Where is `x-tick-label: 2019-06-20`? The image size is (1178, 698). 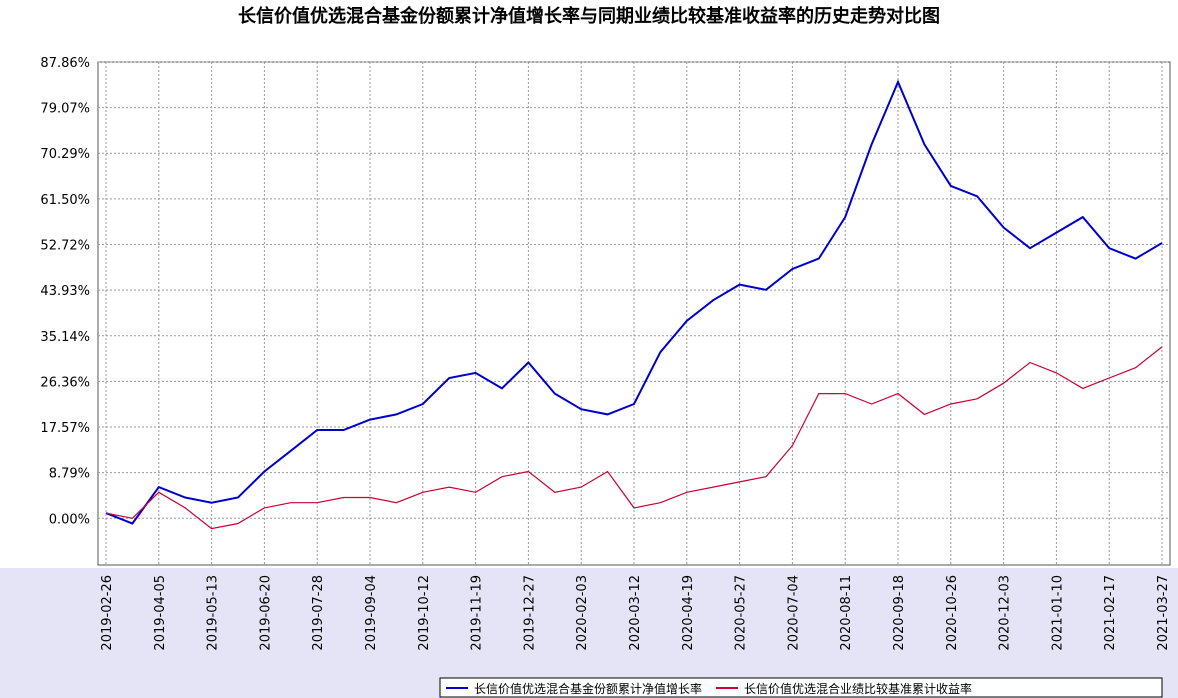
x-tick-label: 2019-06-20 is located at coordinates (265, 613).